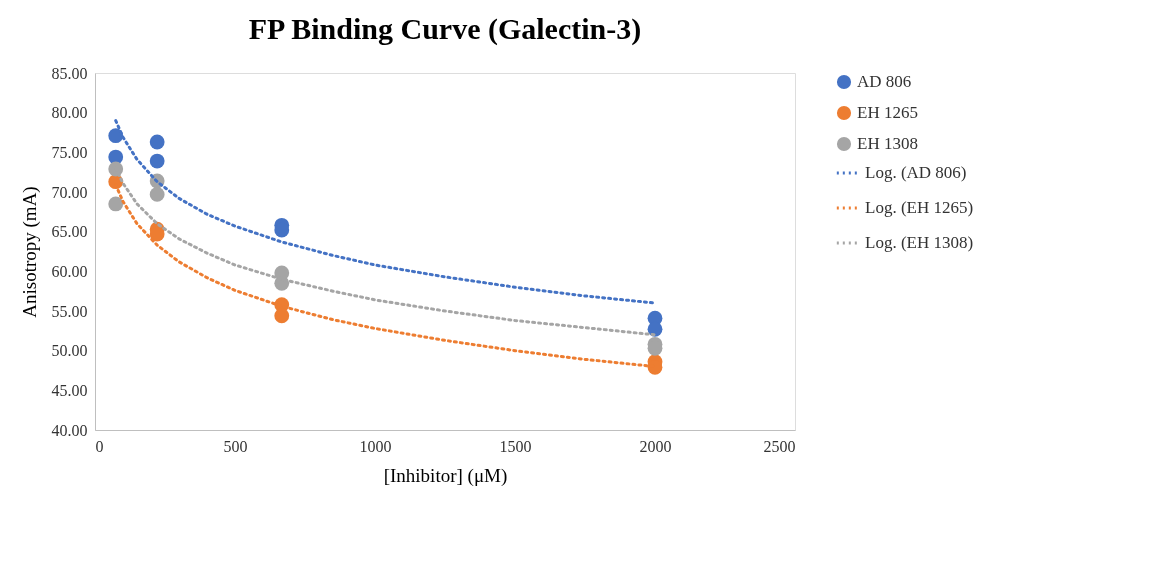  Describe the element at coordinates (69, 271) in the screenshot. I see `y-tick-label: 60.00` at that location.